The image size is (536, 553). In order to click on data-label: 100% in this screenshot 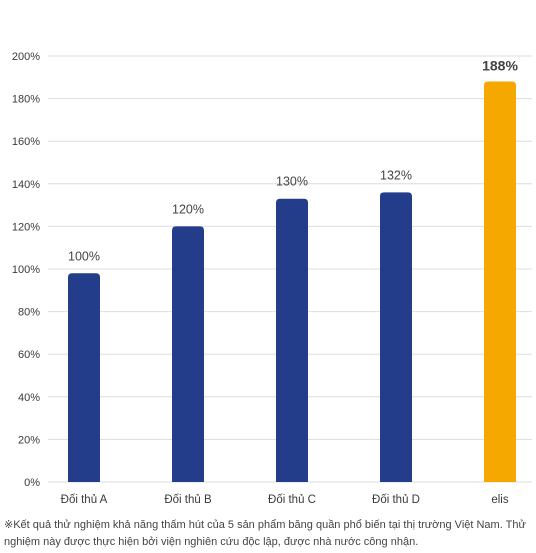, I will do `click(84, 256)`.